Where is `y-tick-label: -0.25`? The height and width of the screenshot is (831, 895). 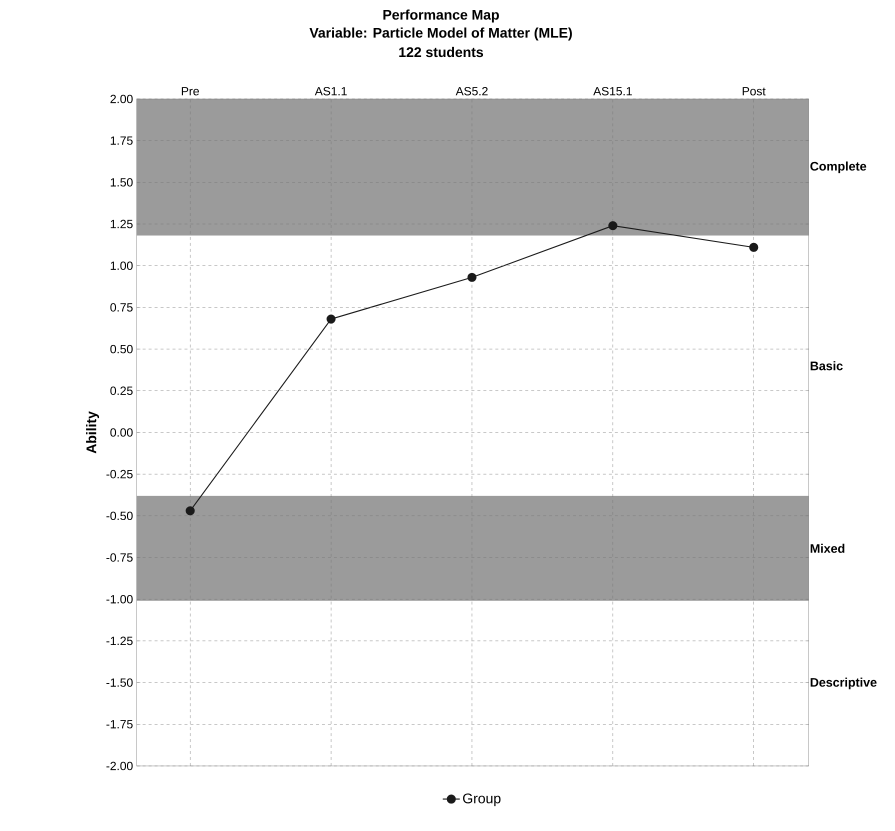
y-tick-label: -0.25 is located at coordinates (119, 474).